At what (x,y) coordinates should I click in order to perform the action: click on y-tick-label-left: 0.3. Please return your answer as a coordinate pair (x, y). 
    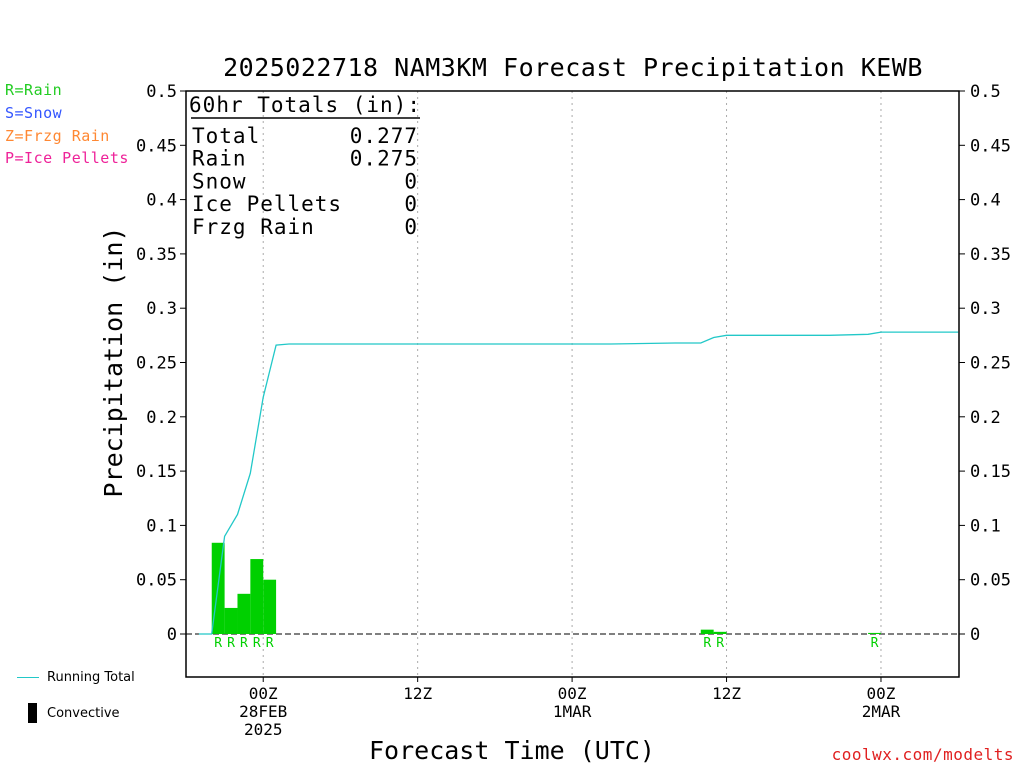
    Looking at the image, I should click on (161, 309).